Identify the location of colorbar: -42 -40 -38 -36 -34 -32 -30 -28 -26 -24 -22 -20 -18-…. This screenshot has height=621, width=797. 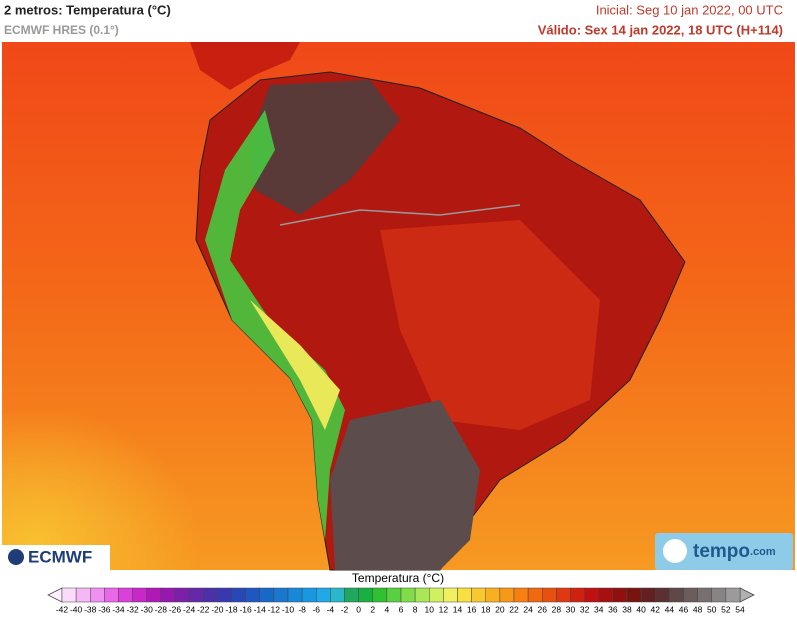
(401, 600).